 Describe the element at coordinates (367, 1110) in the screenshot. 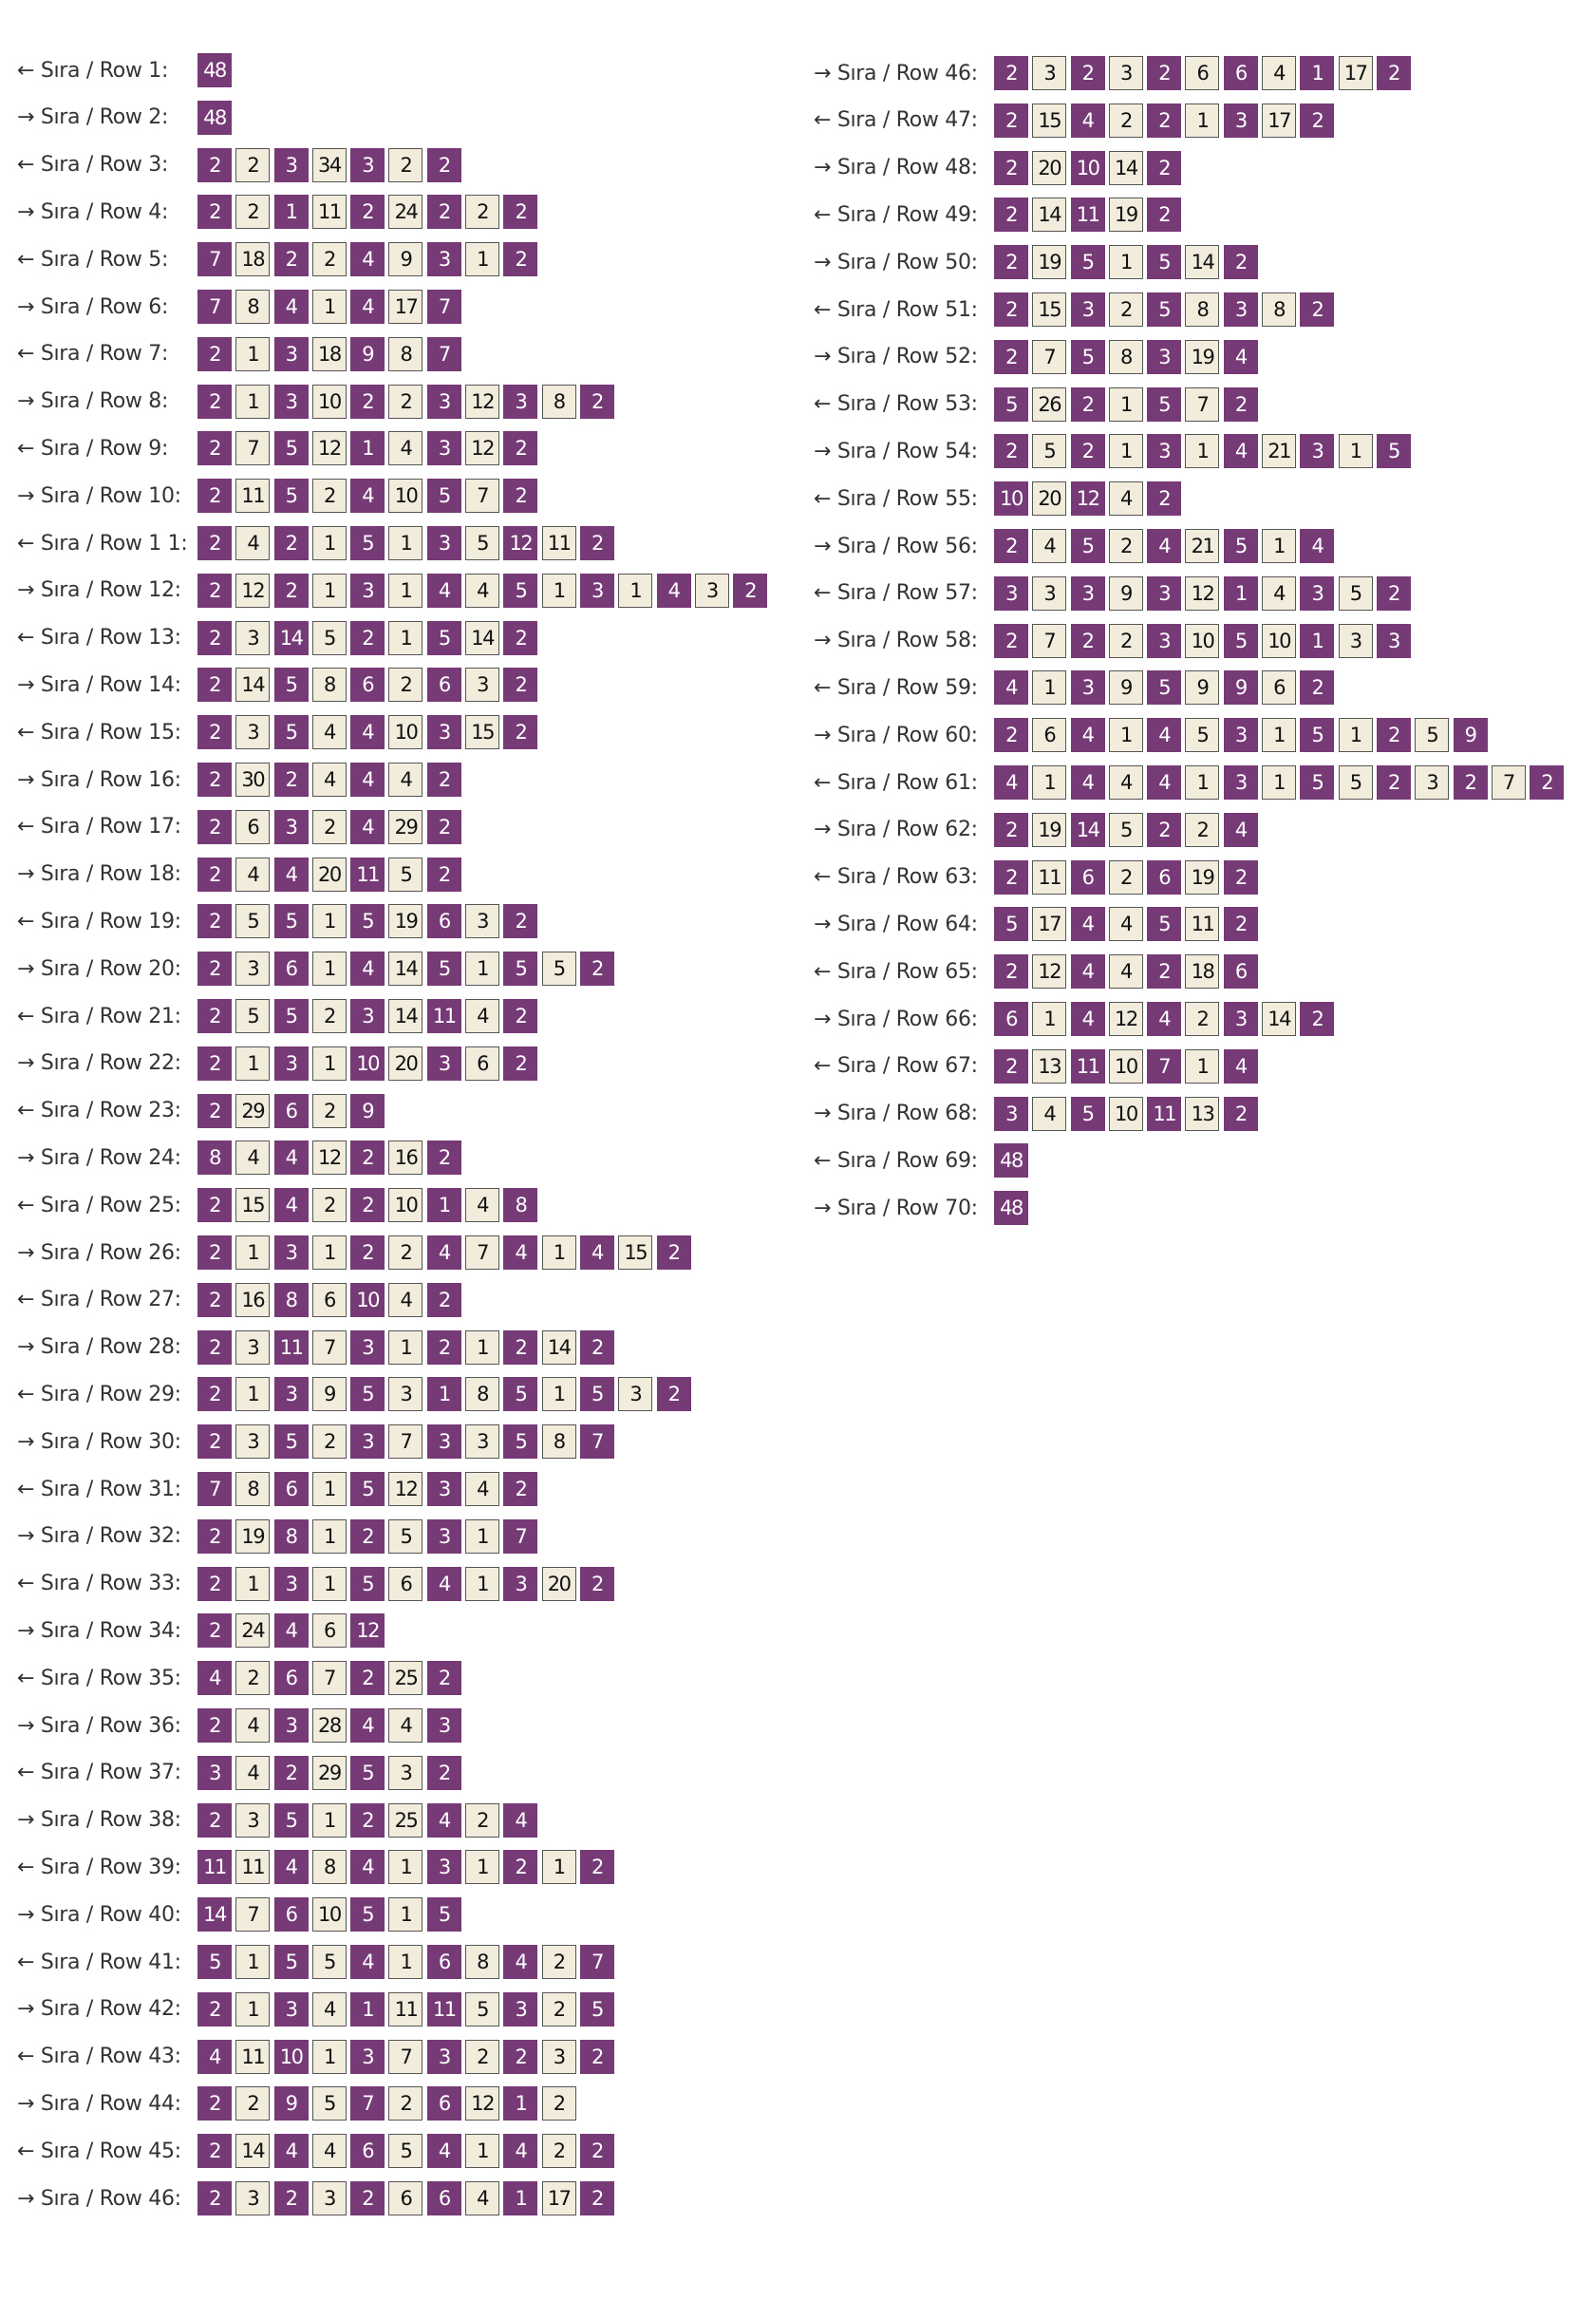

I see `cell: 9` at that location.